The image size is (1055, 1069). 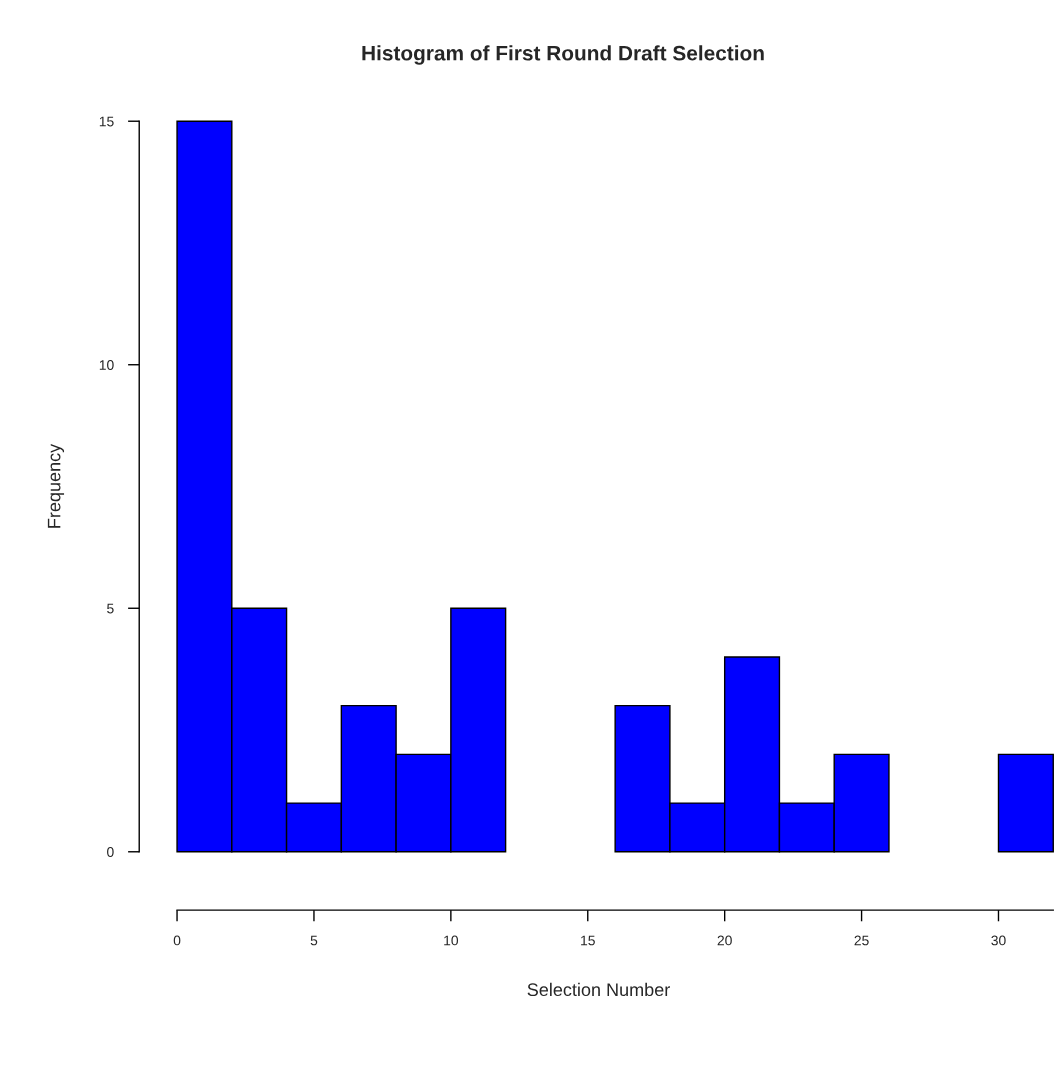 What do you see at coordinates (106, 121) in the screenshot?
I see `y-tick-label: 15` at bounding box center [106, 121].